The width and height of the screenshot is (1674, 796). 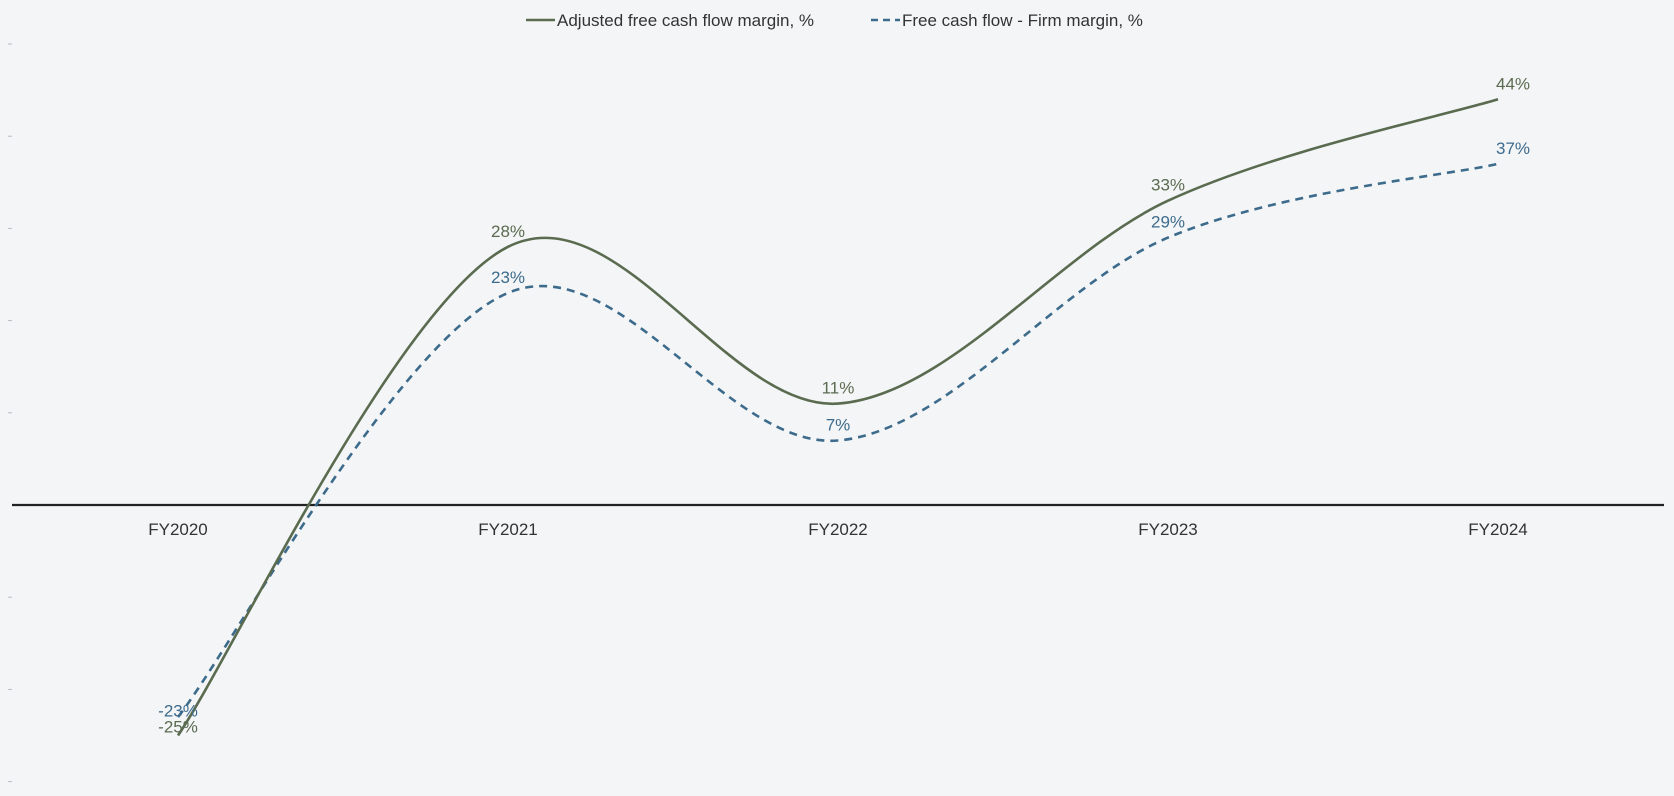 I want to click on y-axis-ticks, so click(x=10, y=413).